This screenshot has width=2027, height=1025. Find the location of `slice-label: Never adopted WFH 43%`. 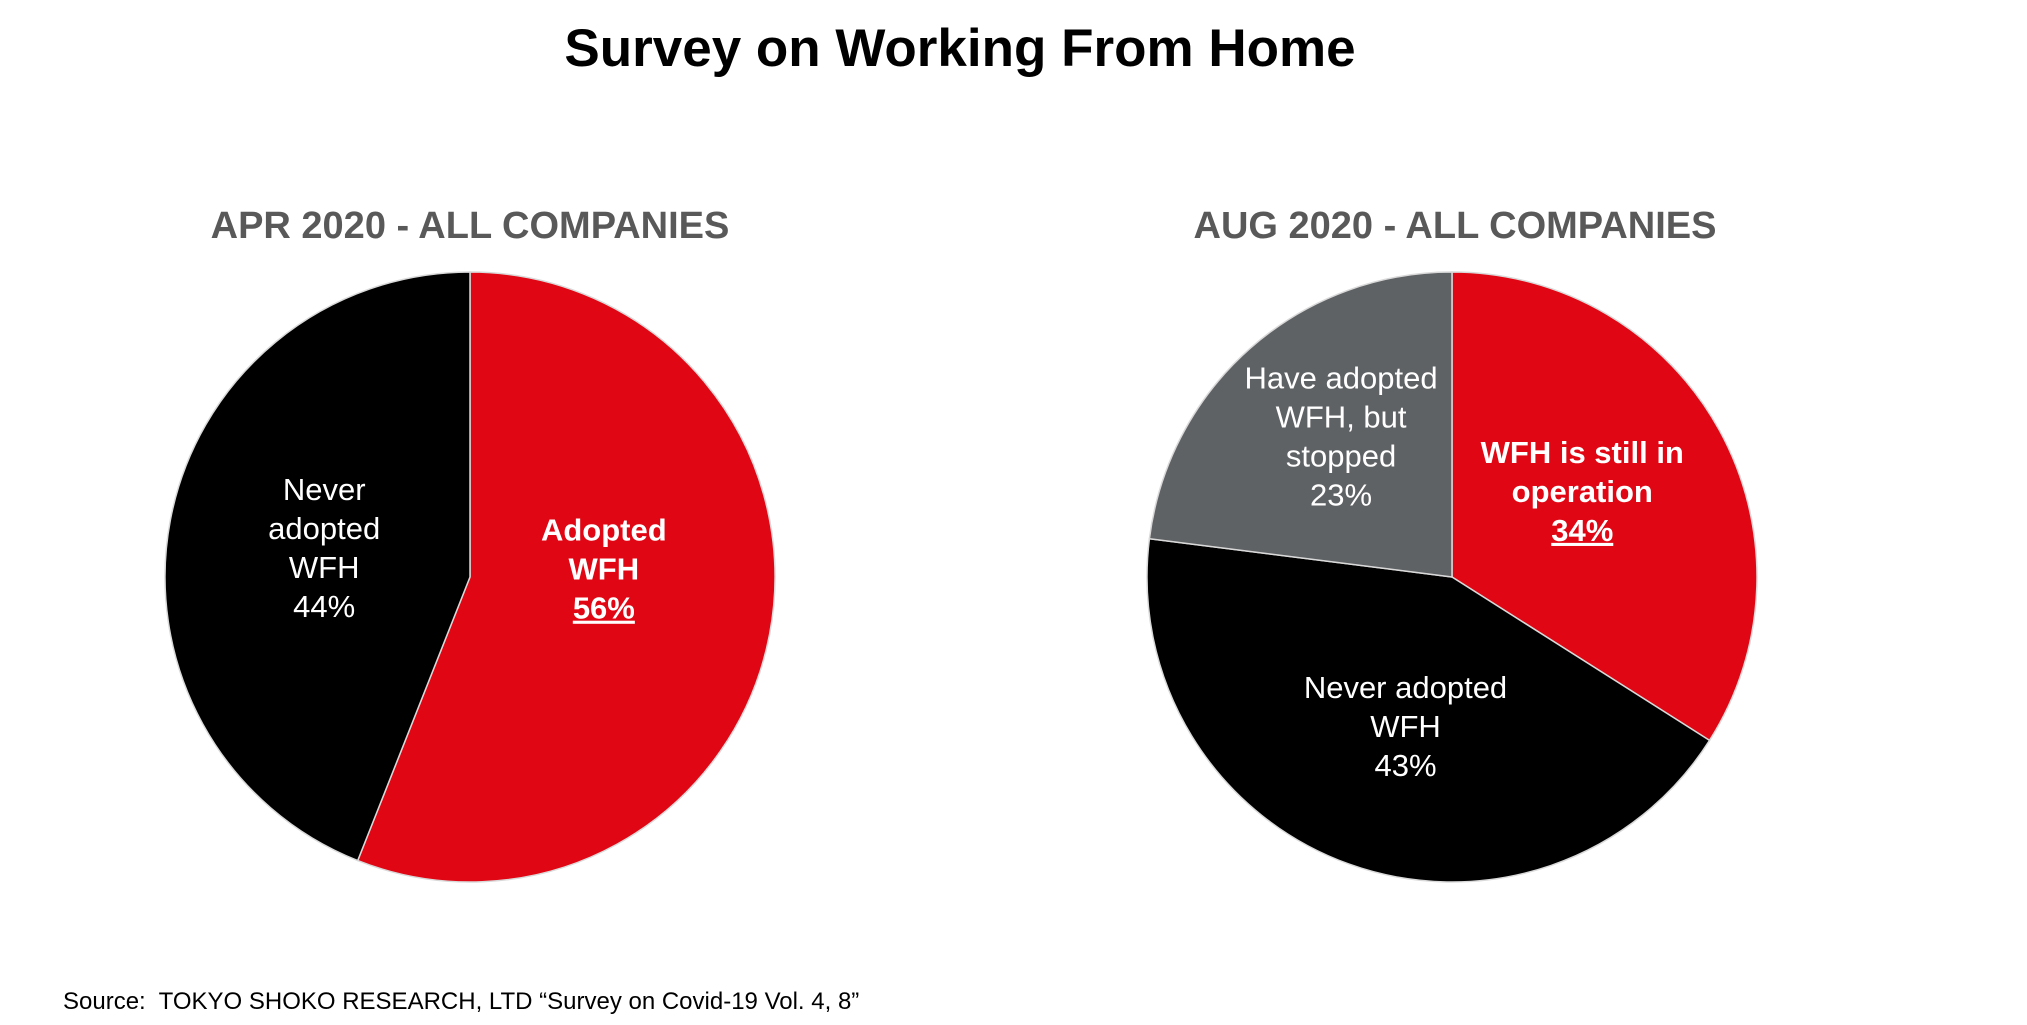

slice-label: Never adopted WFH 43% is located at coordinates (1405, 726).